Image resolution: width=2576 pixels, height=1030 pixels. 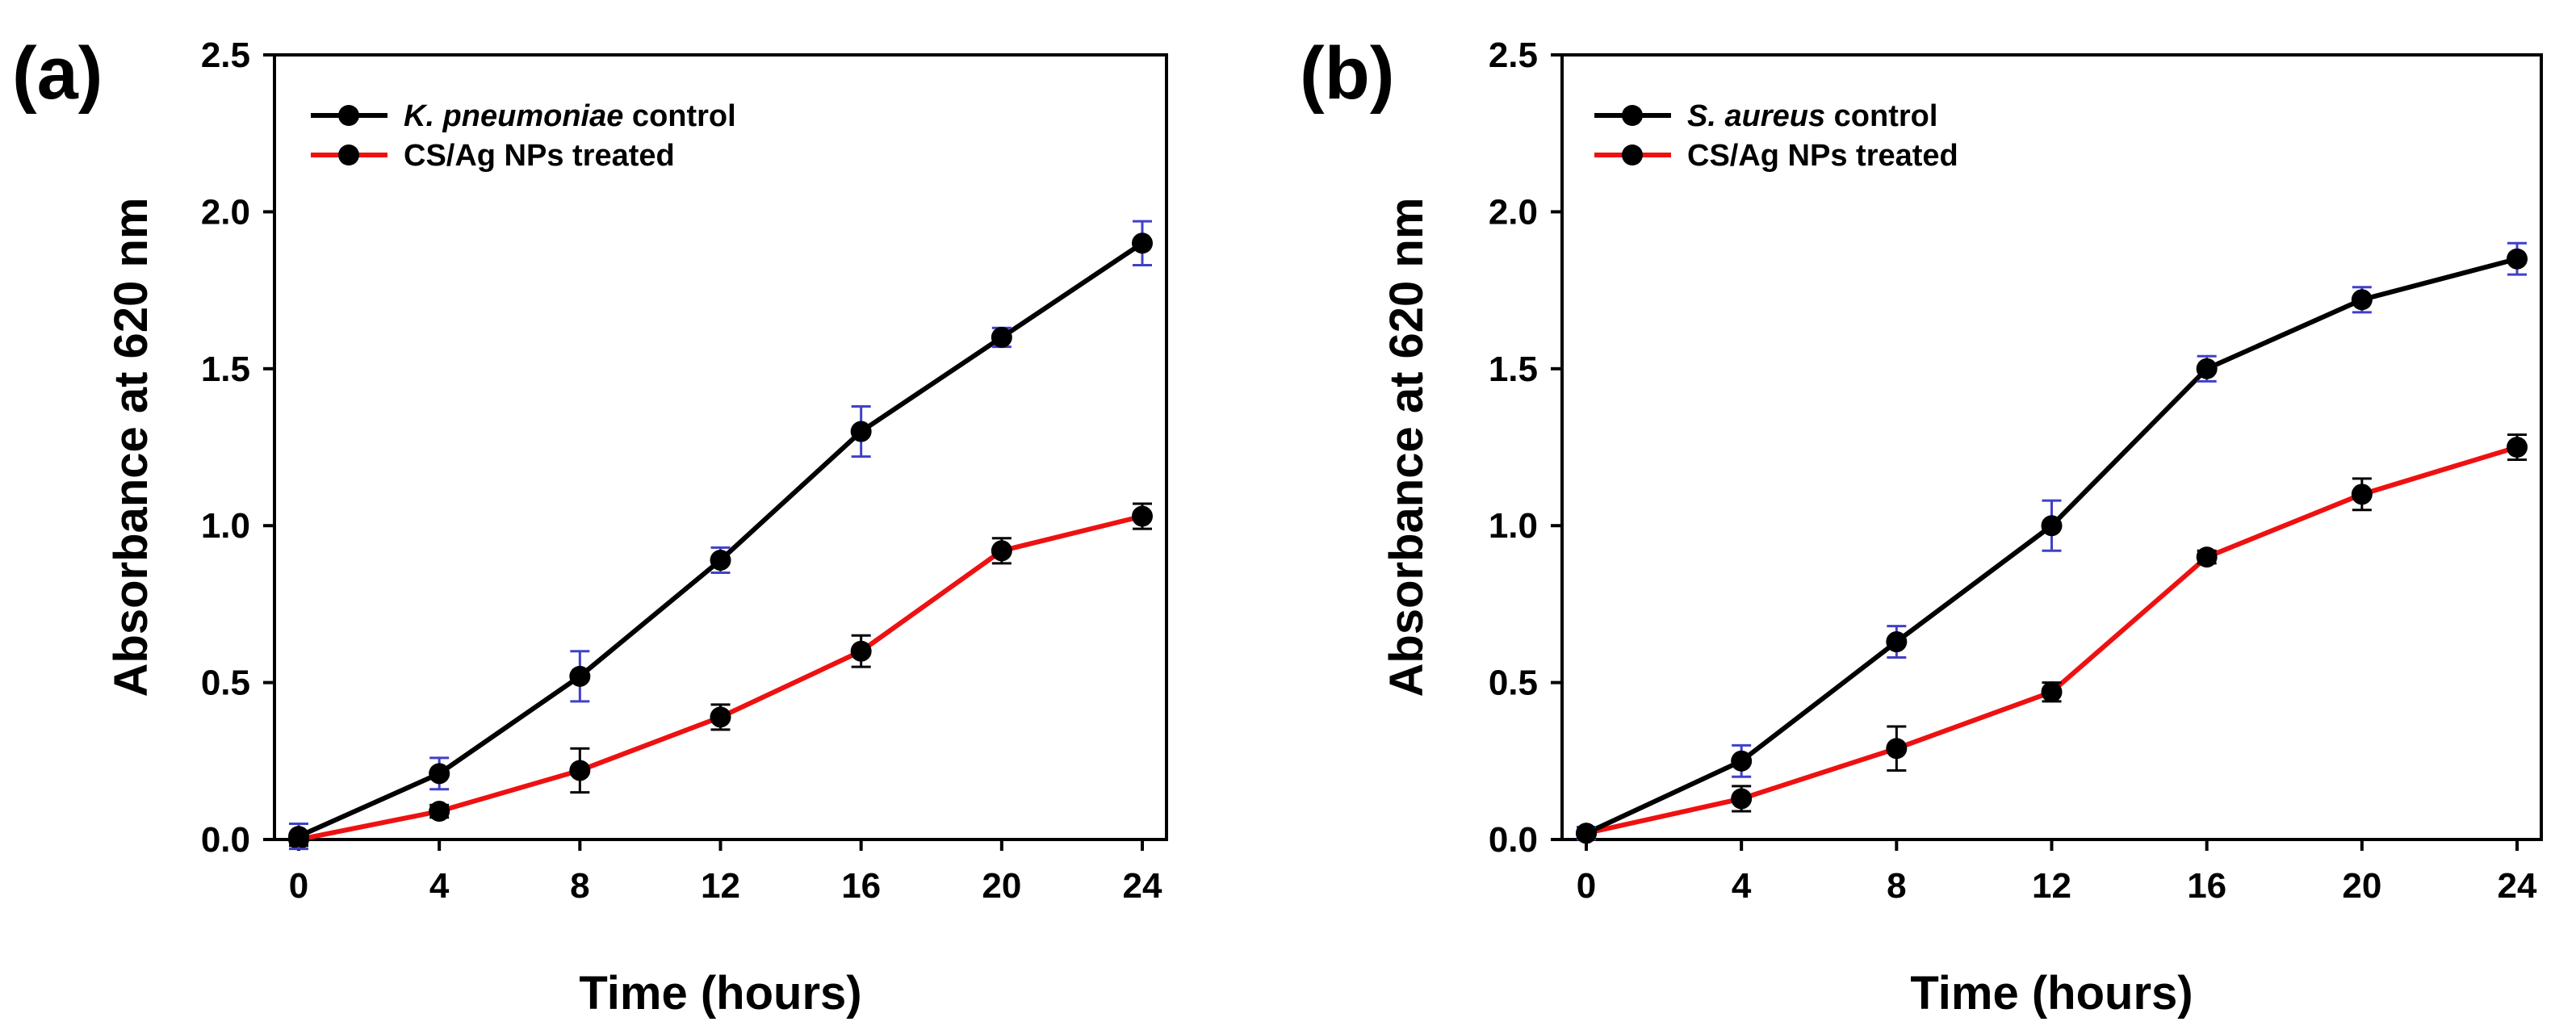 What do you see at coordinates (1347, 73) in the screenshot?
I see `panel-label: (b)` at bounding box center [1347, 73].